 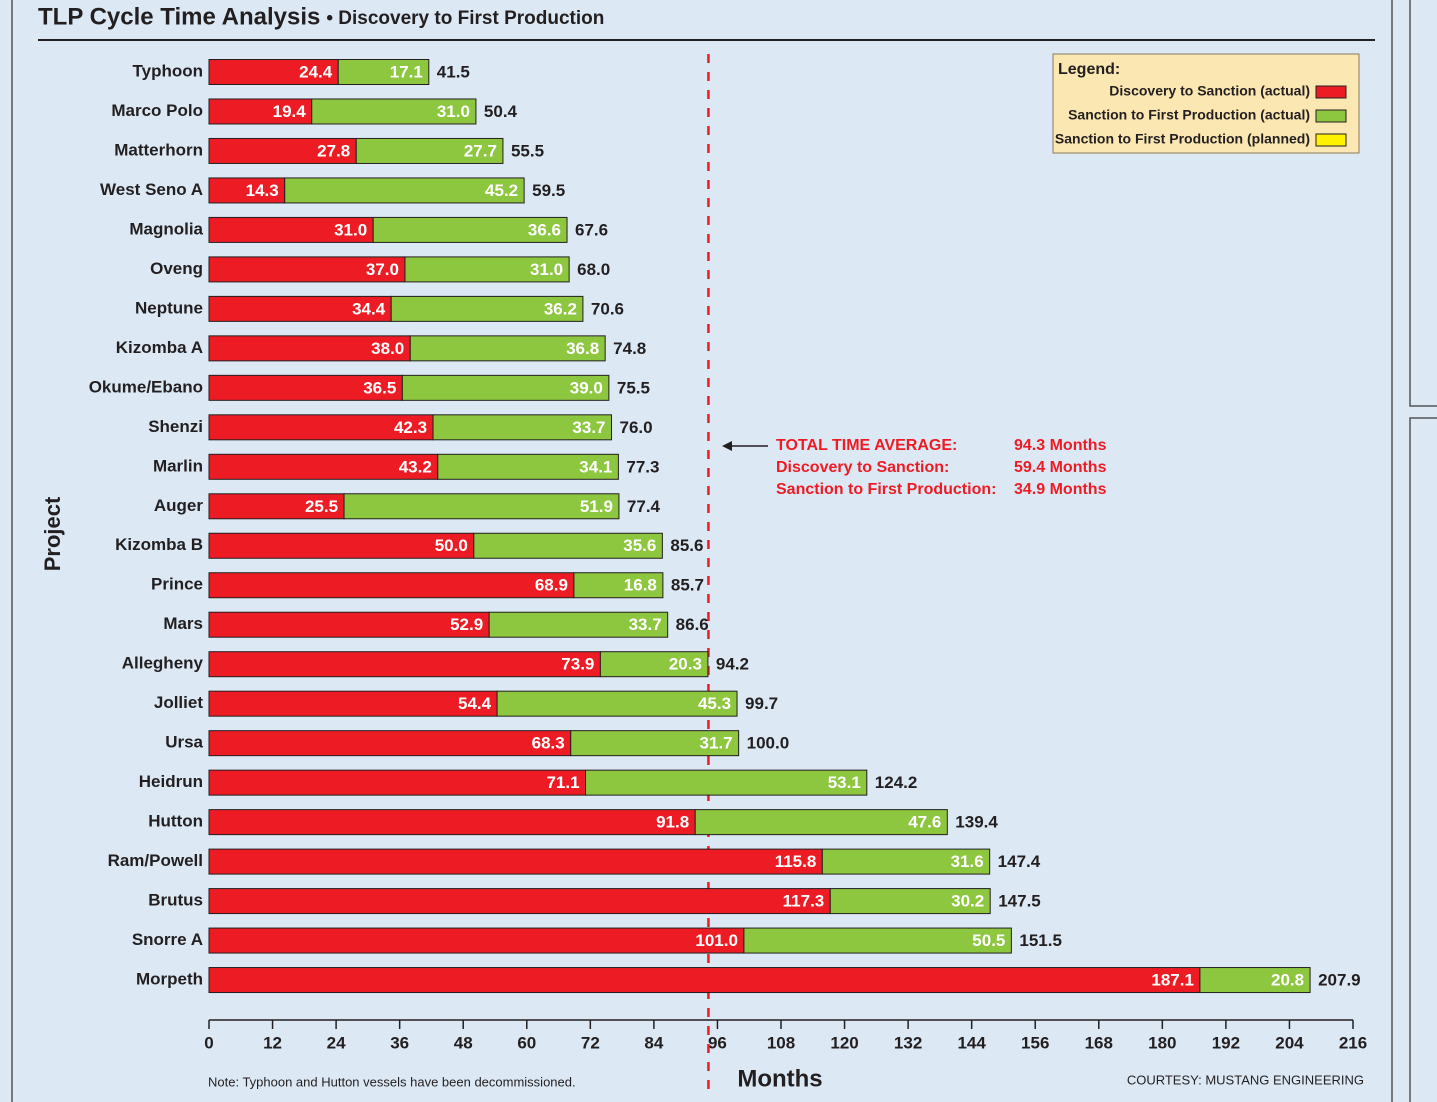 What do you see at coordinates (169, 979) in the screenshot?
I see `y-tick-label: Morpeth` at bounding box center [169, 979].